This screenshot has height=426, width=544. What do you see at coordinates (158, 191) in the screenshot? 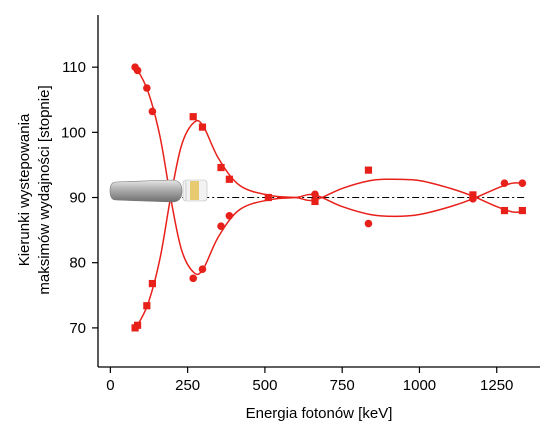
I see `detector-crystal-icon` at bounding box center [158, 191].